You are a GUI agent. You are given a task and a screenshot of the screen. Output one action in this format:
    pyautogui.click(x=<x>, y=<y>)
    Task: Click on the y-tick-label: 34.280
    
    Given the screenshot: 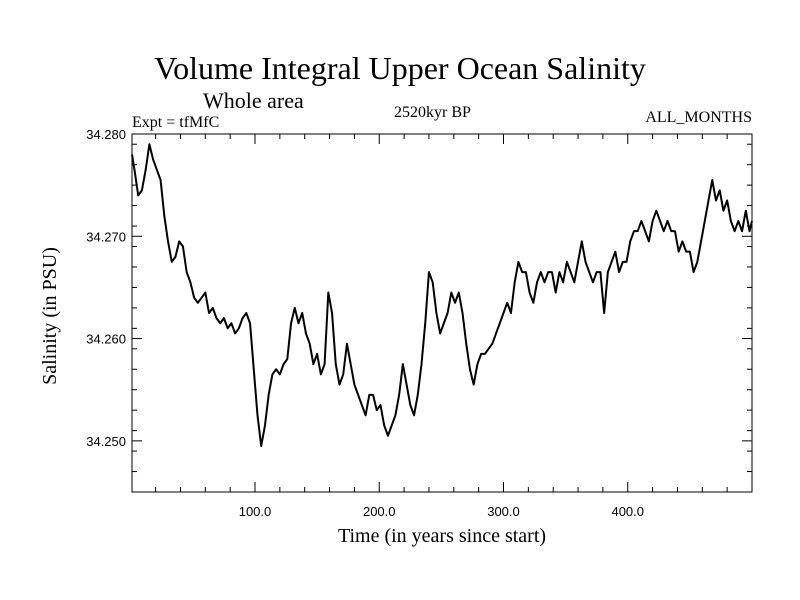 What is the action you would take?
    pyautogui.click(x=106, y=134)
    